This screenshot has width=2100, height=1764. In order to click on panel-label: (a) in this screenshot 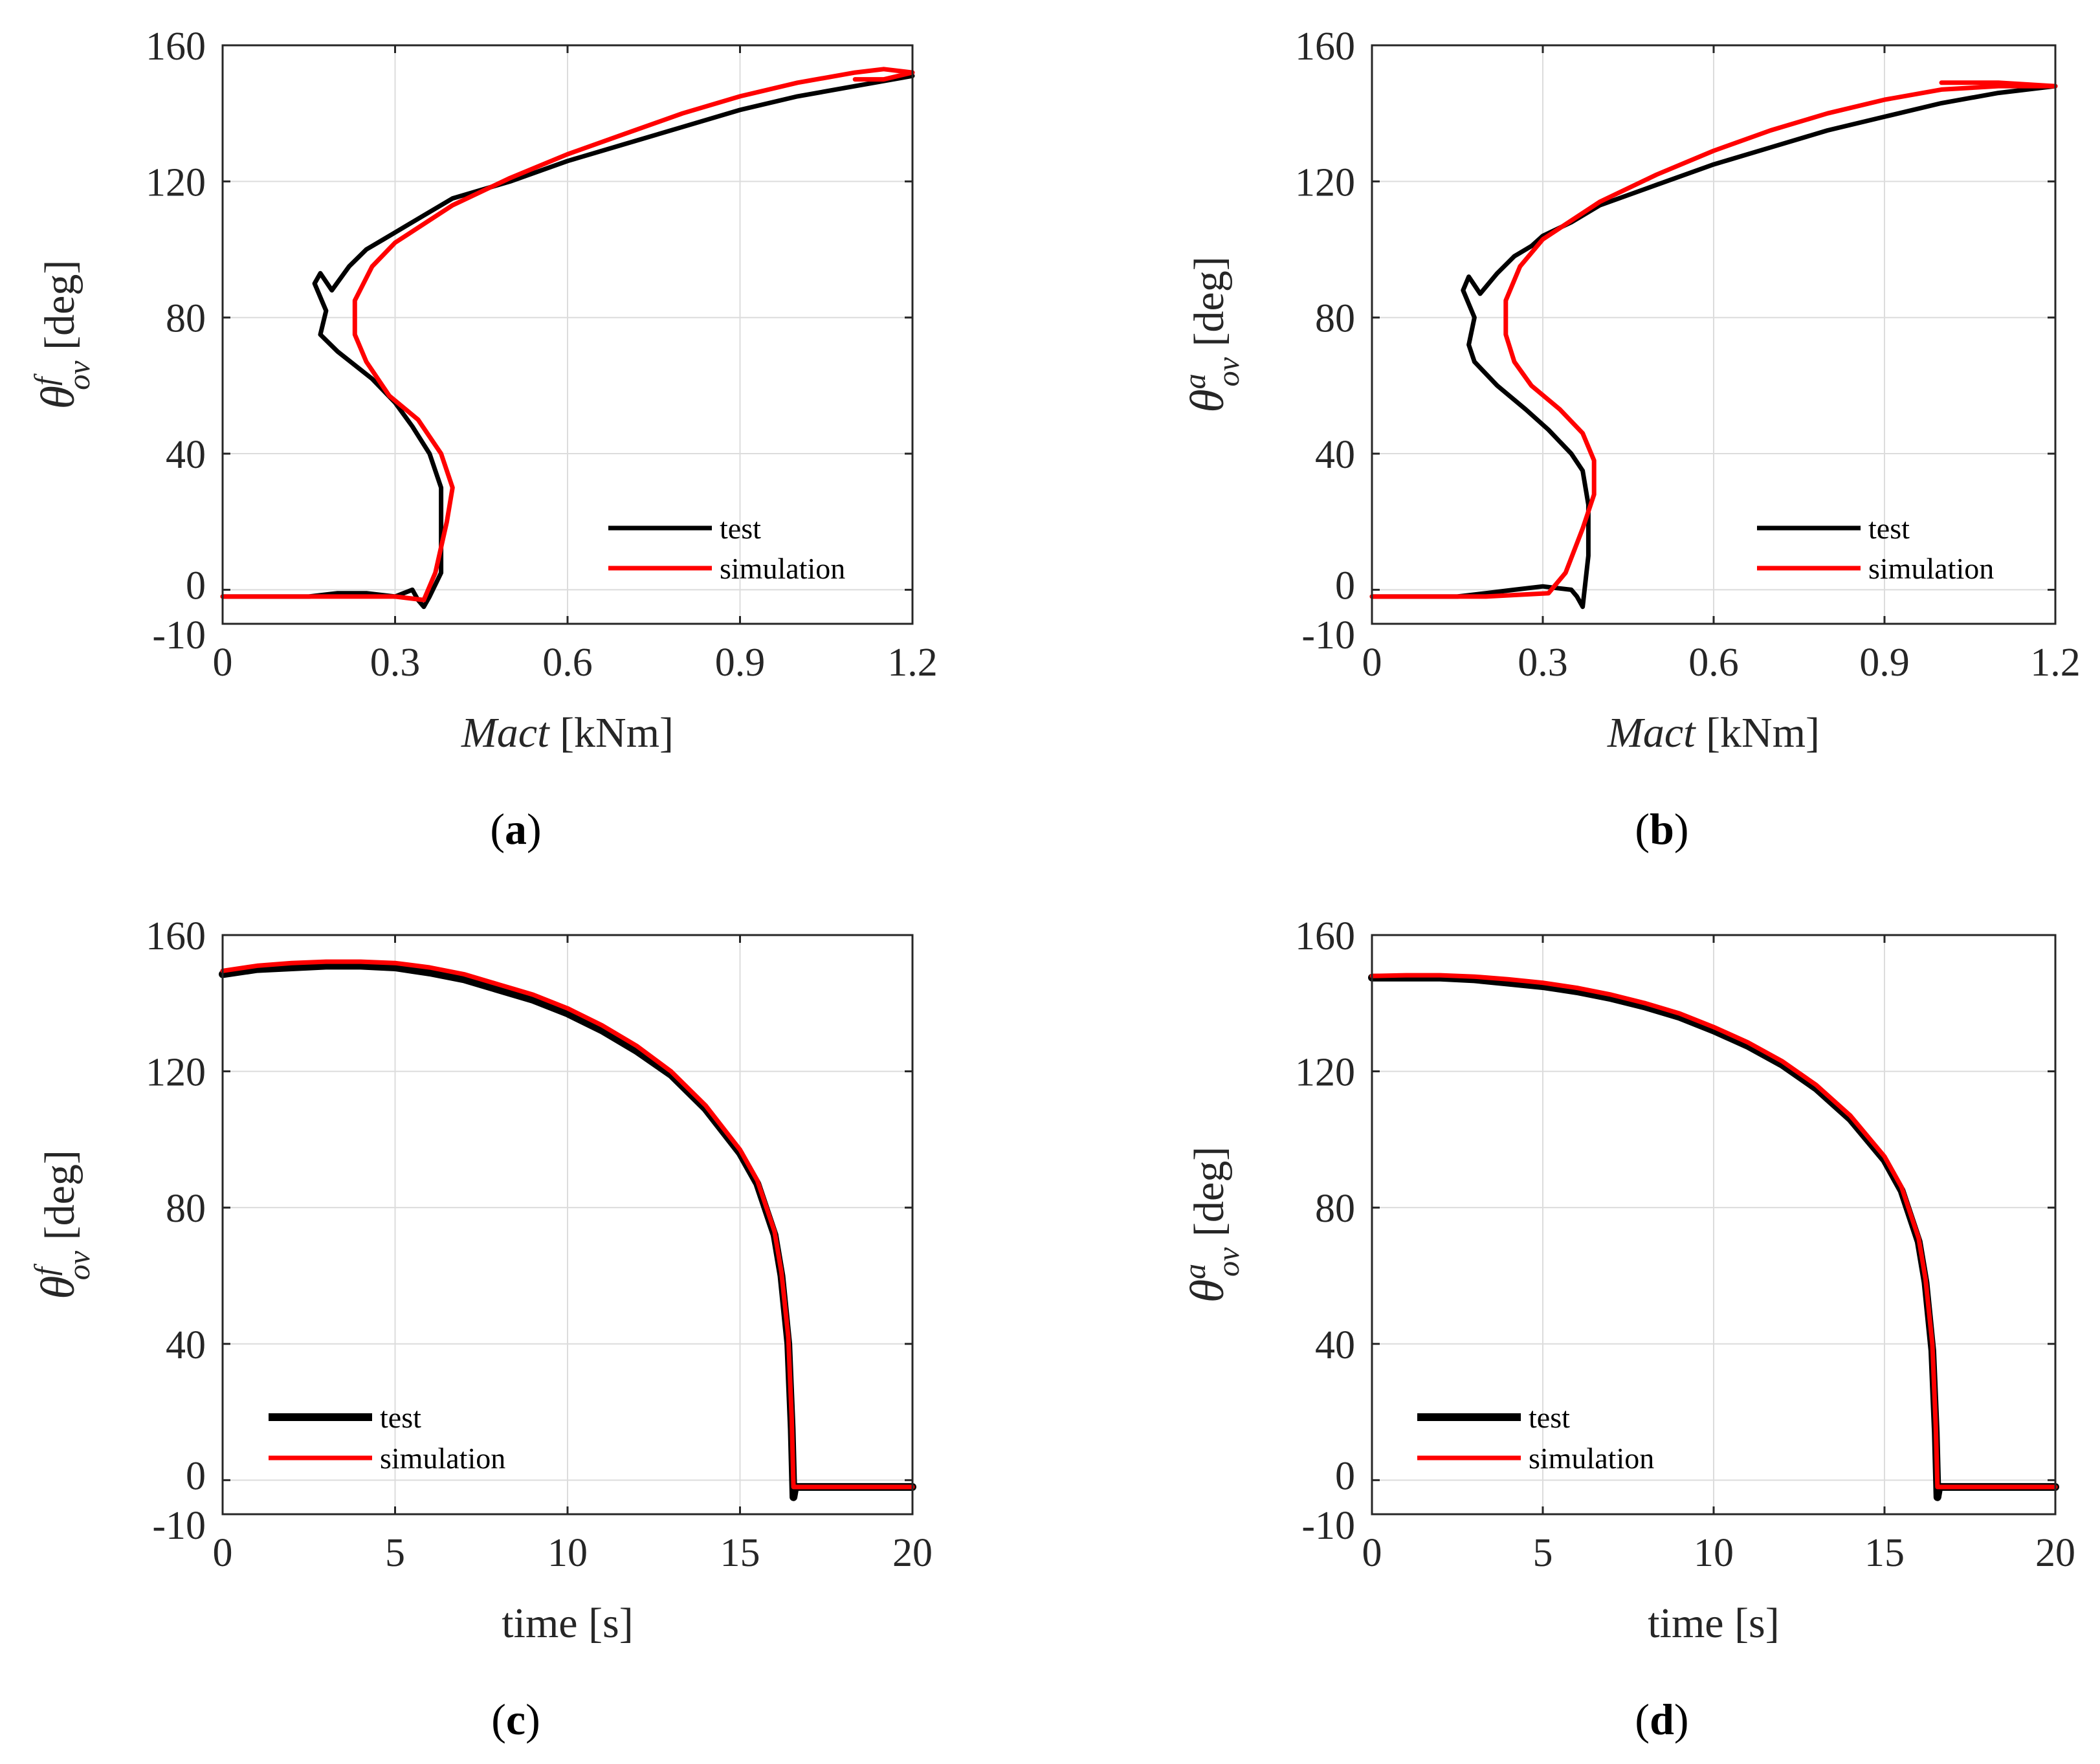, I will do `click(515, 829)`.